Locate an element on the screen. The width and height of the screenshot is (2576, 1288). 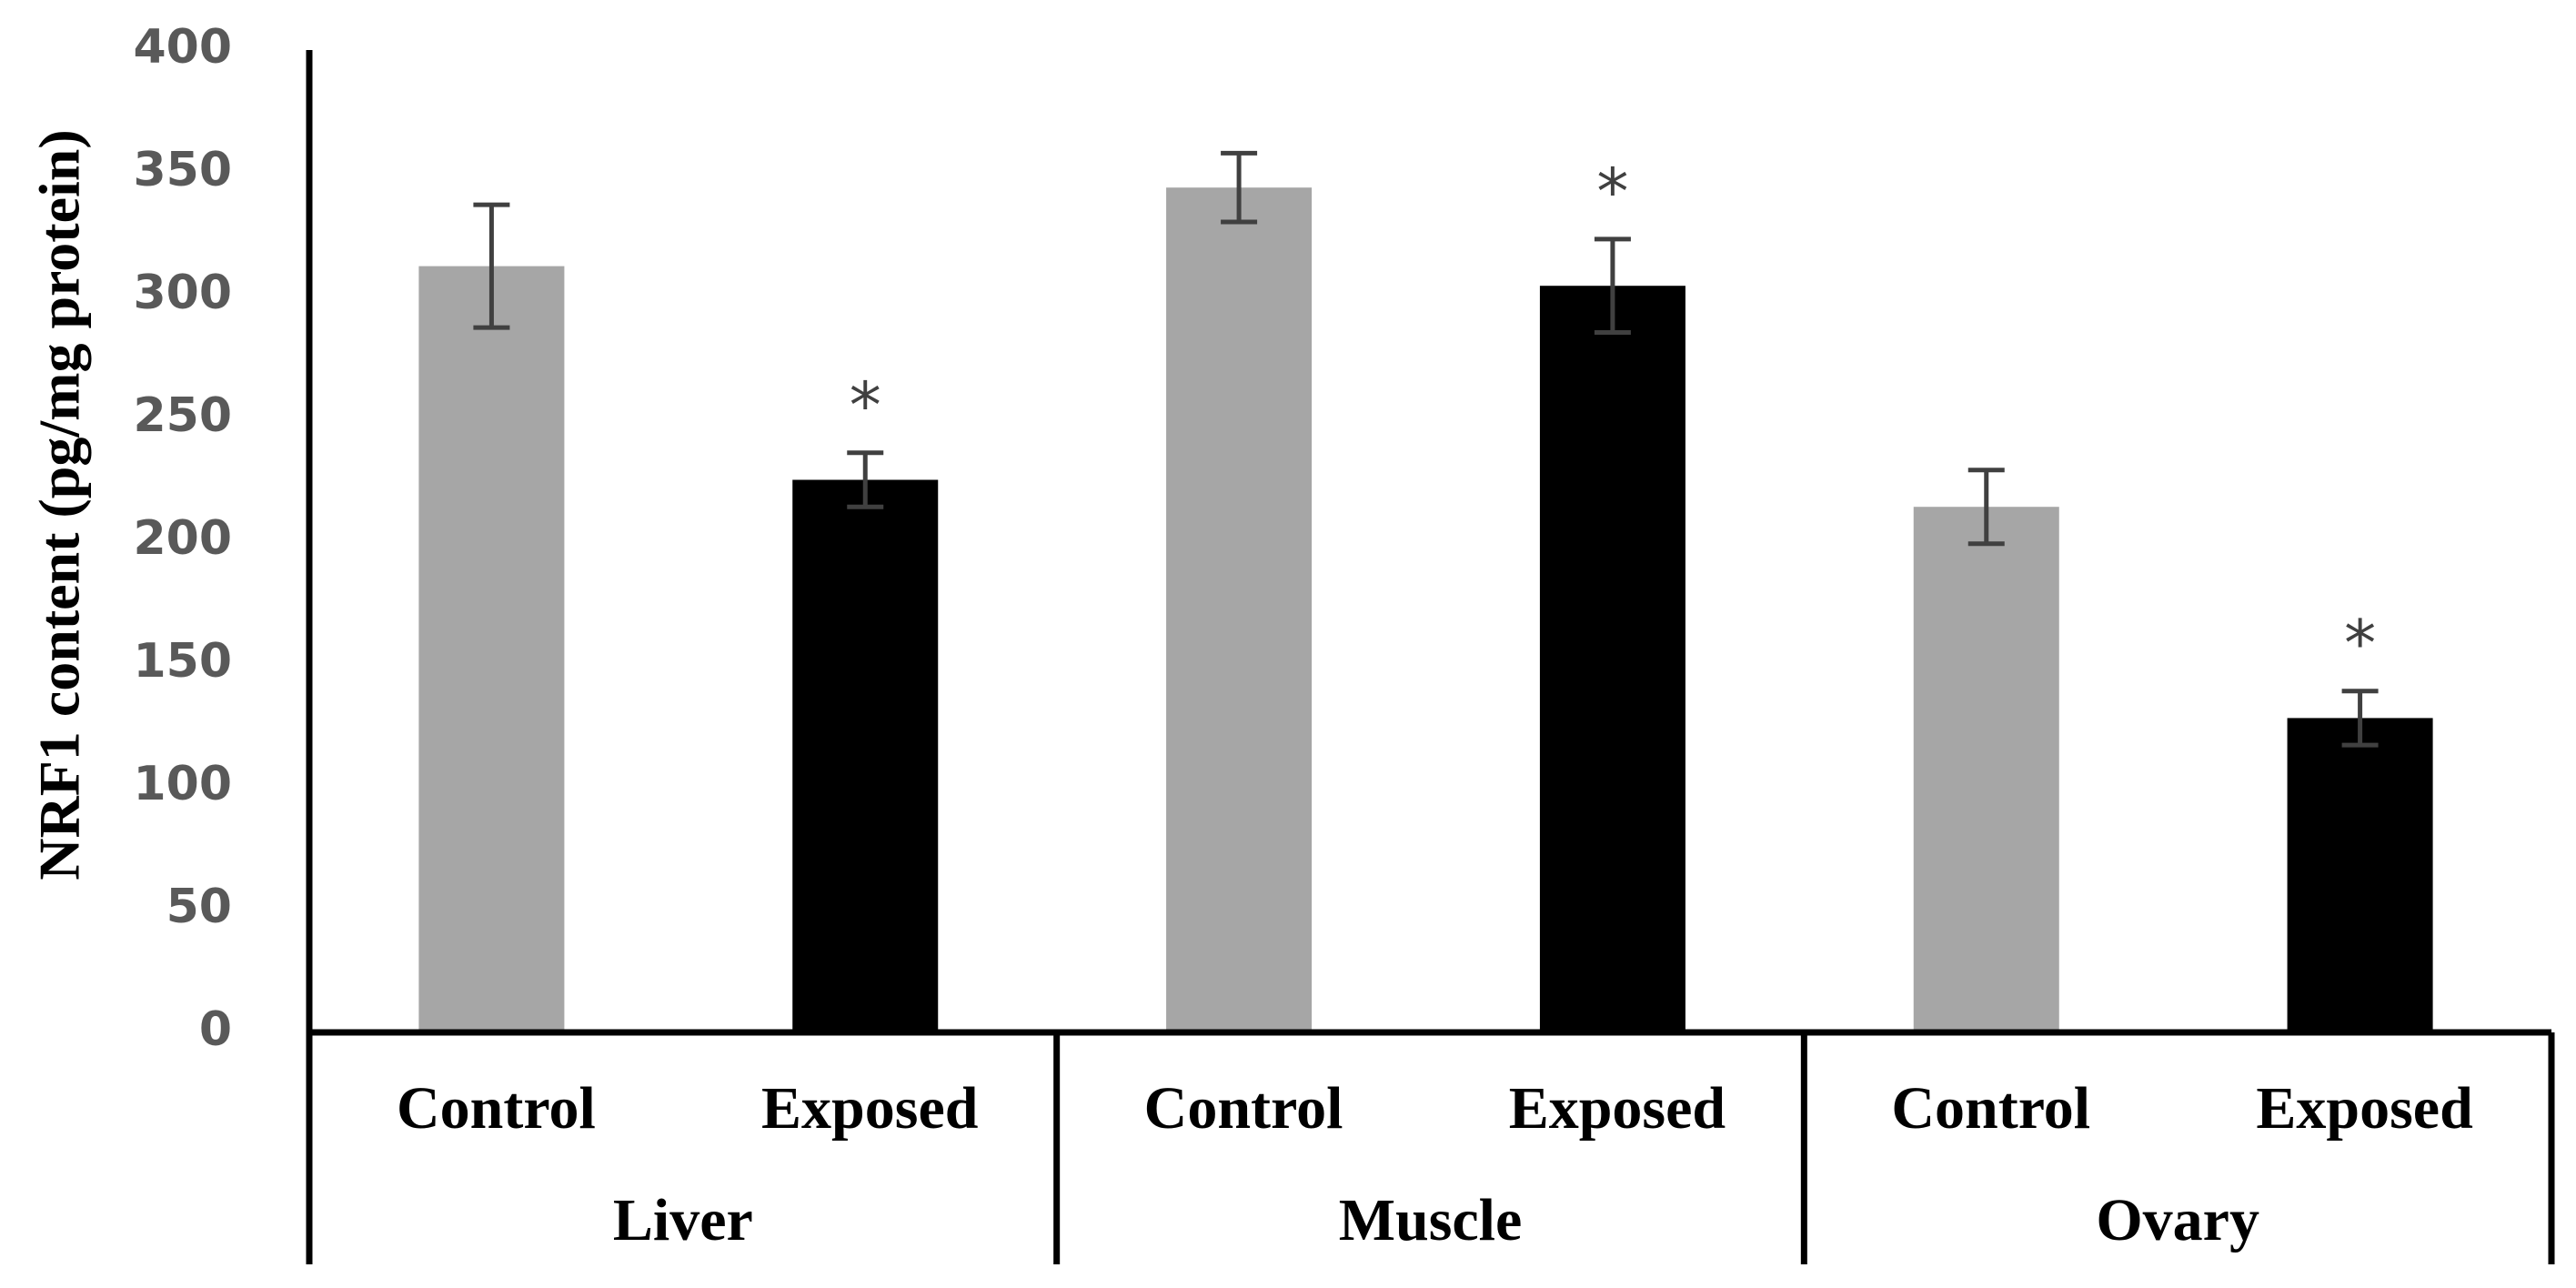
group-label: Muscle is located at coordinates (1431, 1220).